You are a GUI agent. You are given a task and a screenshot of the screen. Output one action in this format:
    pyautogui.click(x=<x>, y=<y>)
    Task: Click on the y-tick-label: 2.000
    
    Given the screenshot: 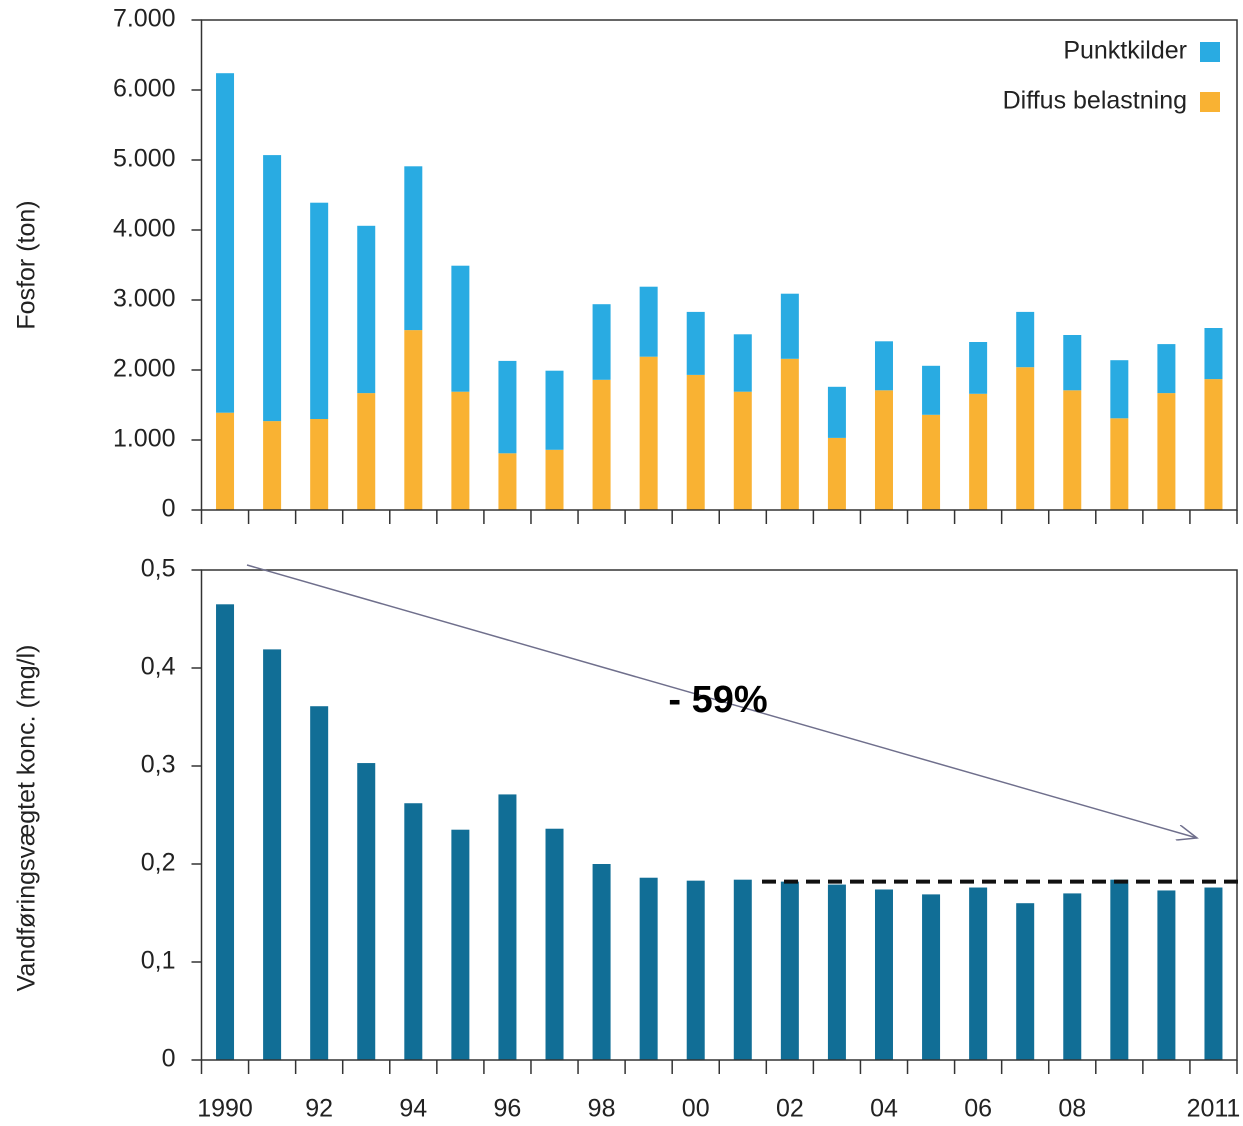 What is the action you would take?
    pyautogui.click(x=144, y=369)
    